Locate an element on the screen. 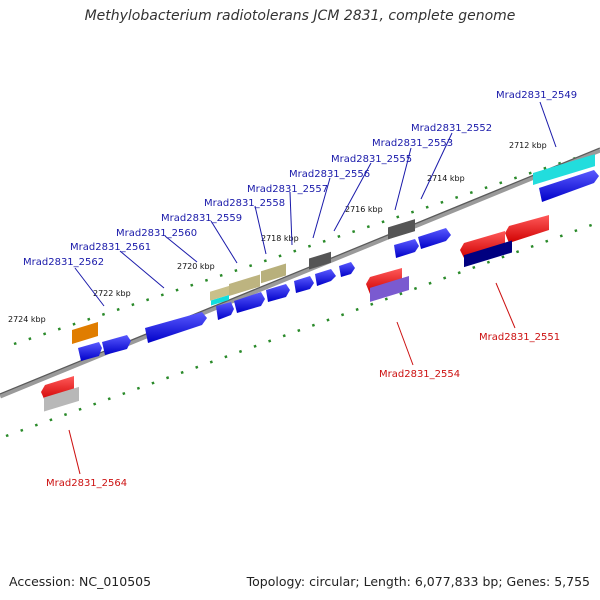 The height and width of the screenshot is (600, 600). gene-label: Mrad2831_2564 is located at coordinates (86, 483).